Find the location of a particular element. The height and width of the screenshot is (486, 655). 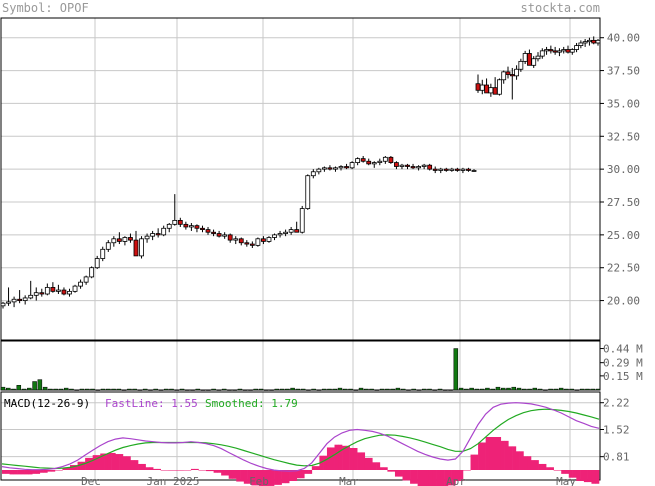

smoothed-label: Smoothed: 1.79 is located at coordinates (251, 403).